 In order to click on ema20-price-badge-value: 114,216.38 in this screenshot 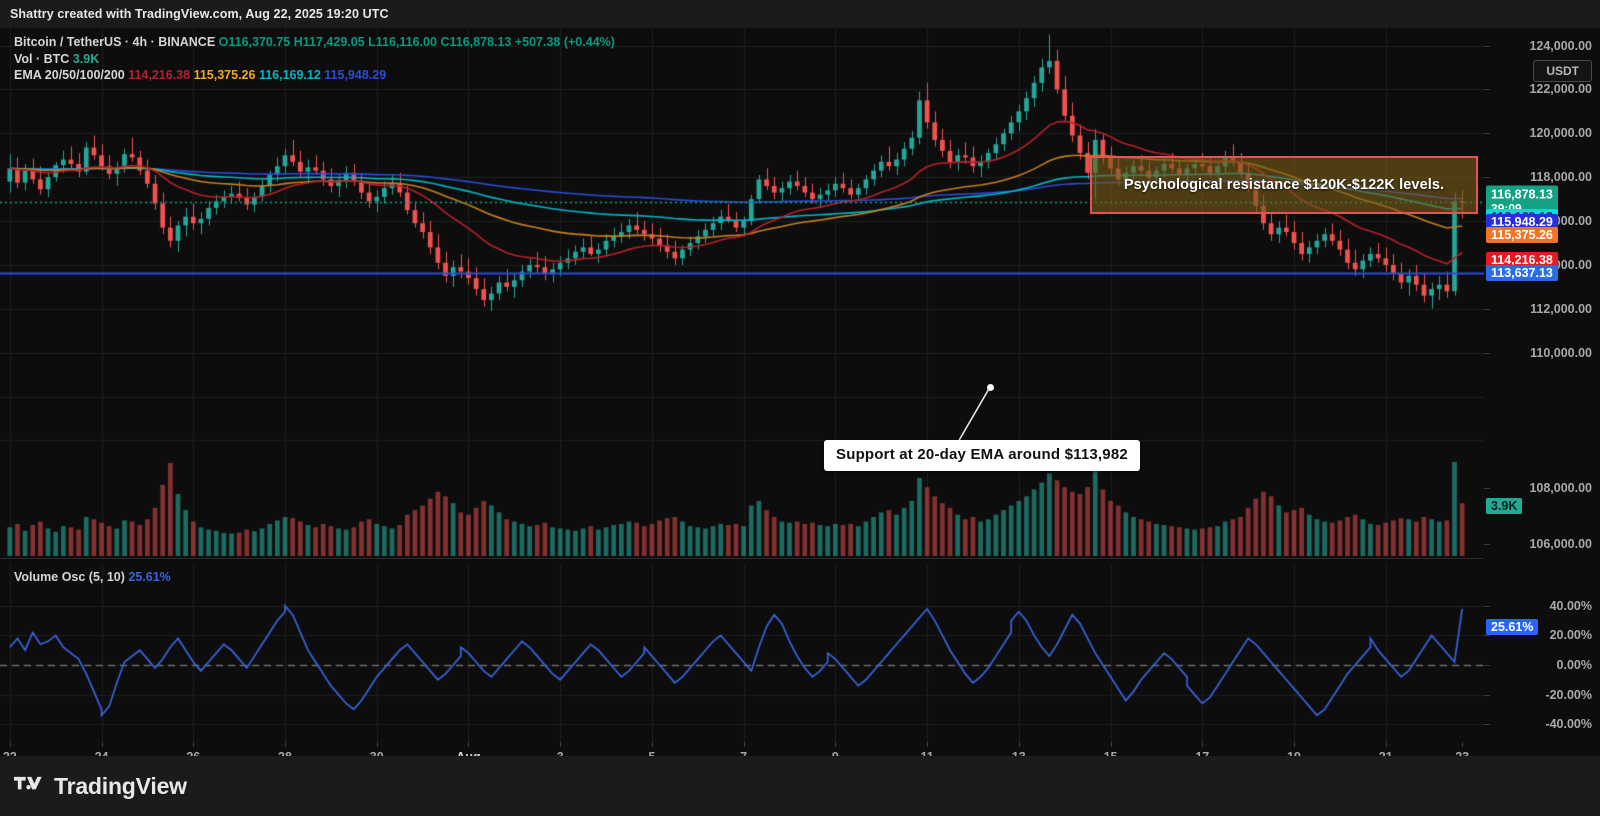, I will do `click(1522, 260)`.